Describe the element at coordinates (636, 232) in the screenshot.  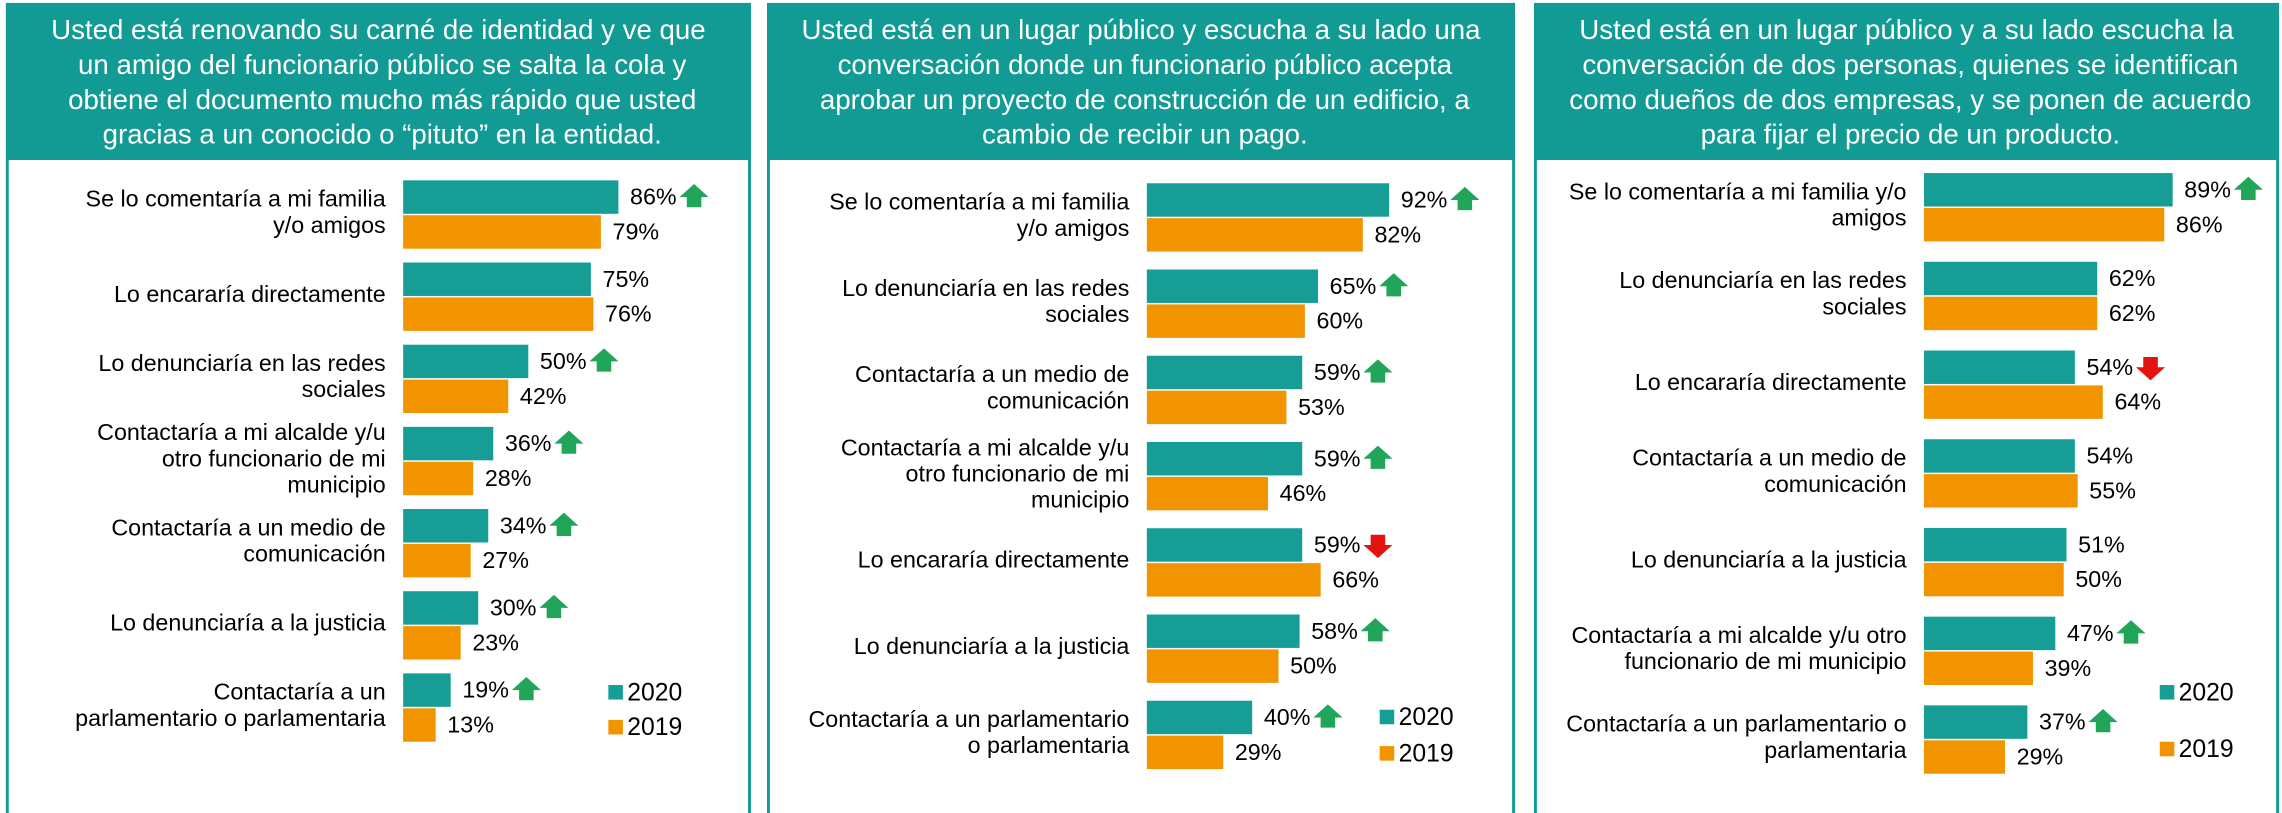
I see `value-label: 79%` at that location.